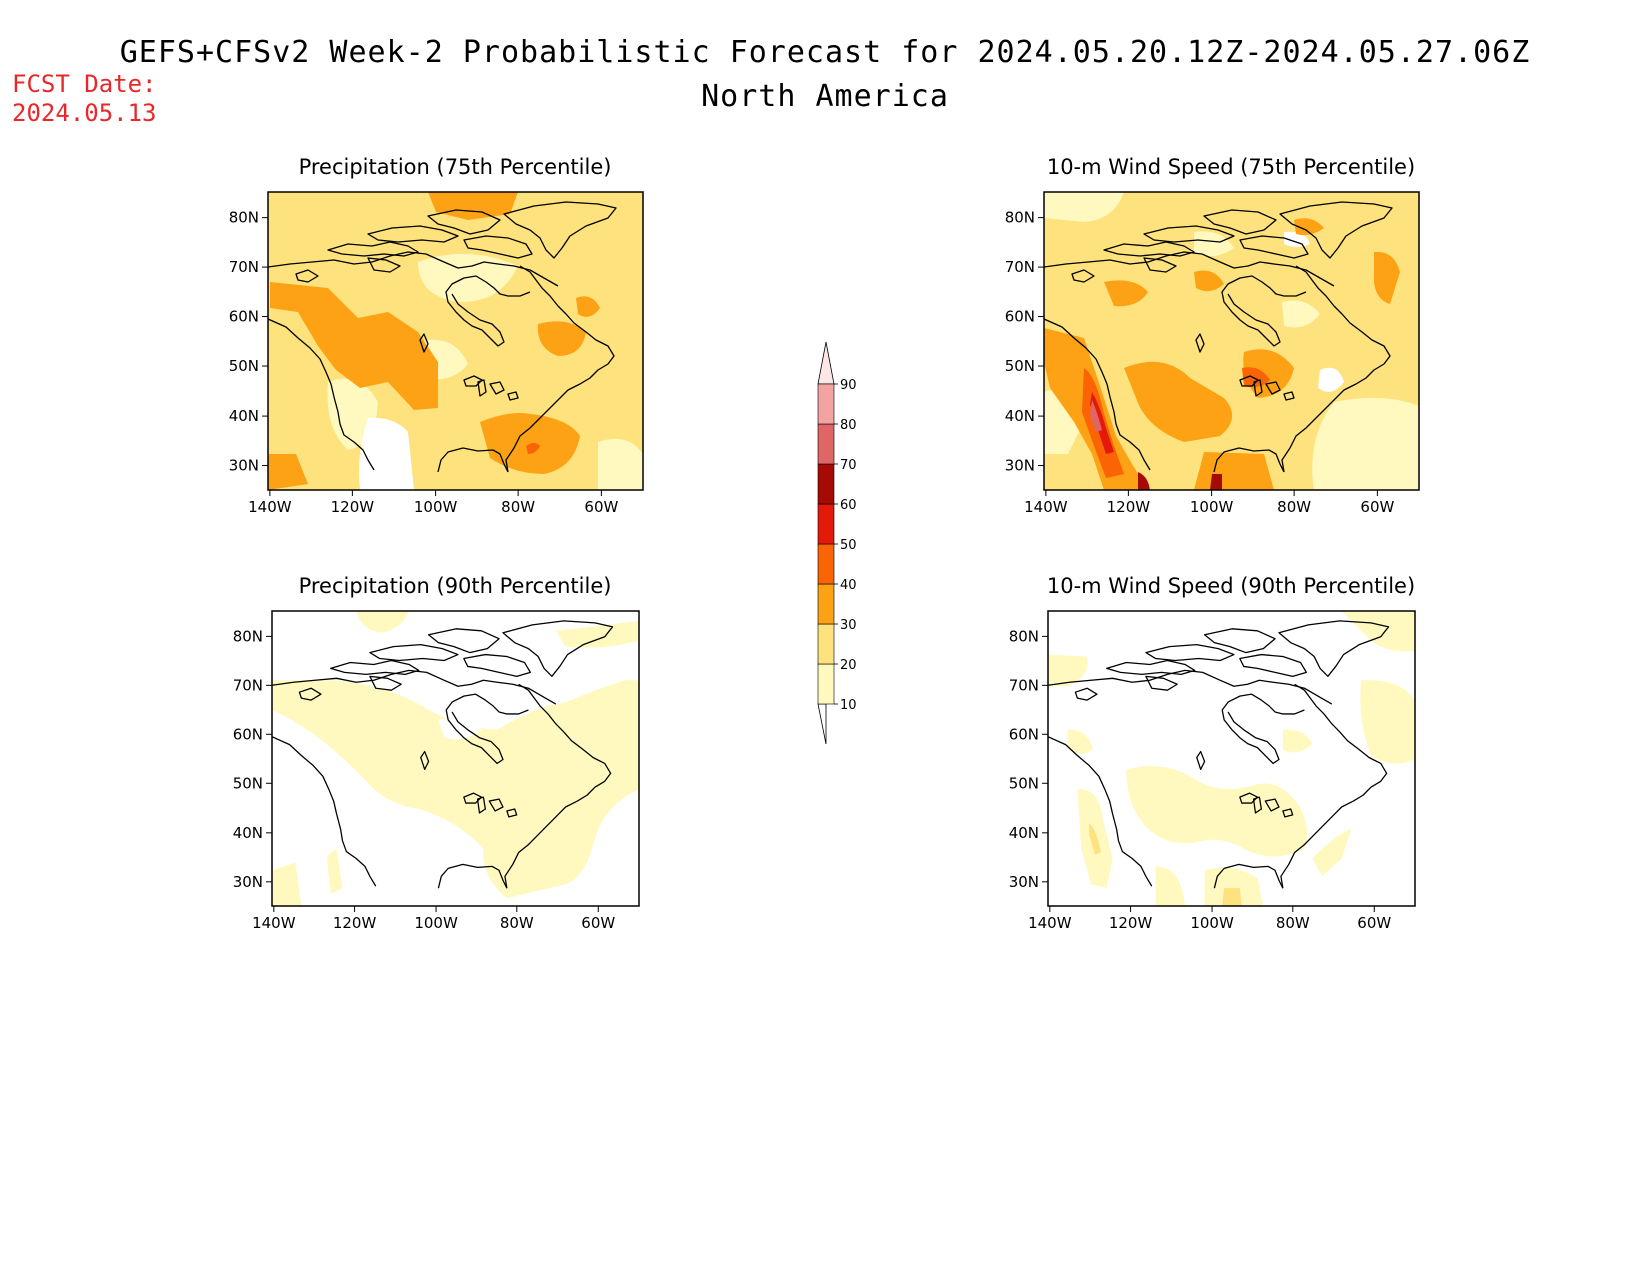 This screenshot has width=1650, height=1275. What do you see at coordinates (826, 363) in the screenshot?
I see `colorbar-top-arrow` at bounding box center [826, 363].